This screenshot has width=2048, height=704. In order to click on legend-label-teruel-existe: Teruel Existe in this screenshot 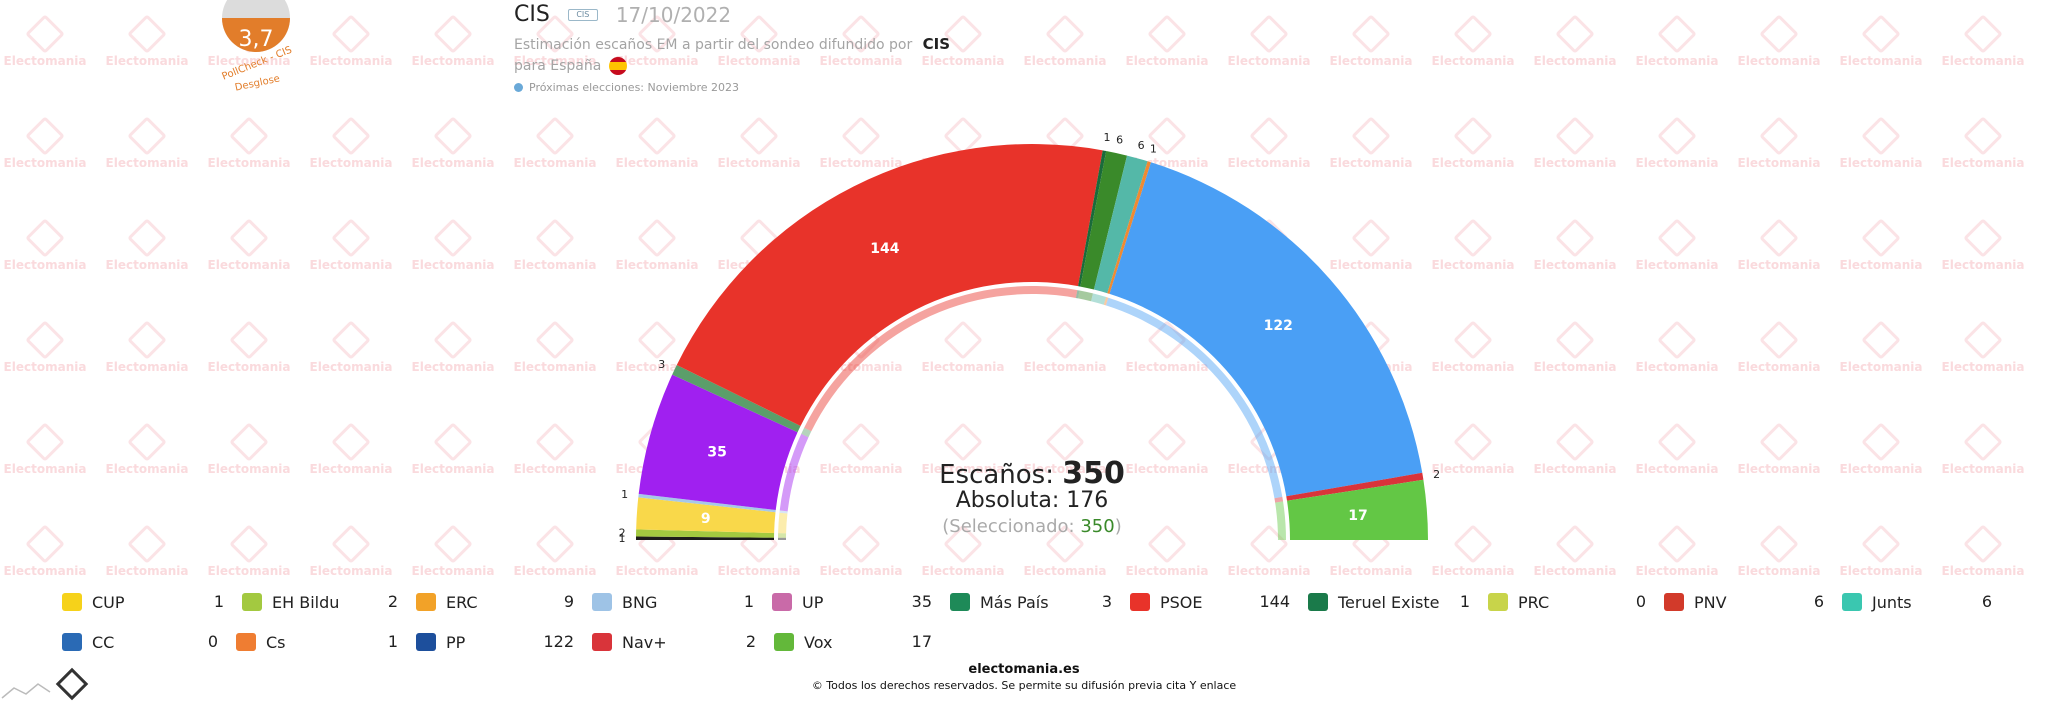, I will do `click(1389, 602)`.